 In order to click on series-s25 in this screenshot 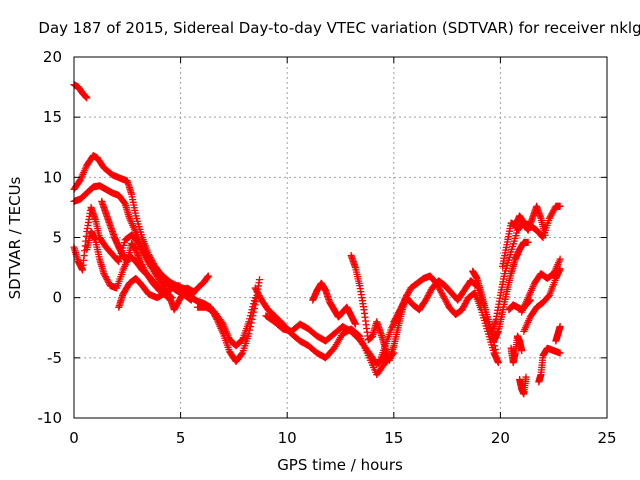, I will do `click(558, 334)`.